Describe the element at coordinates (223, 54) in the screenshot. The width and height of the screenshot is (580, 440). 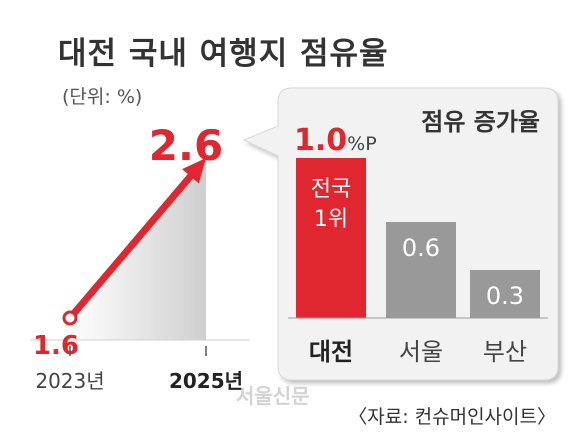
I see `chart-title: 대전 국내 여행지 점유율` at that location.